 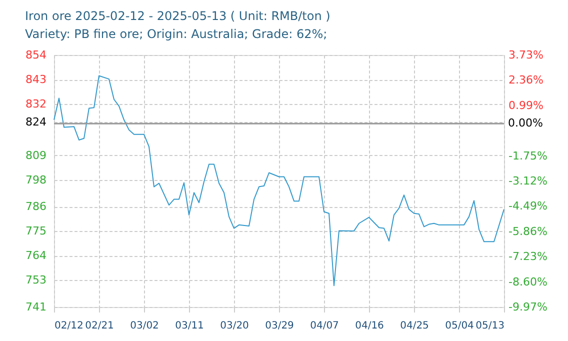 I want to click on y-tick-label: 764, so click(x=36, y=255).